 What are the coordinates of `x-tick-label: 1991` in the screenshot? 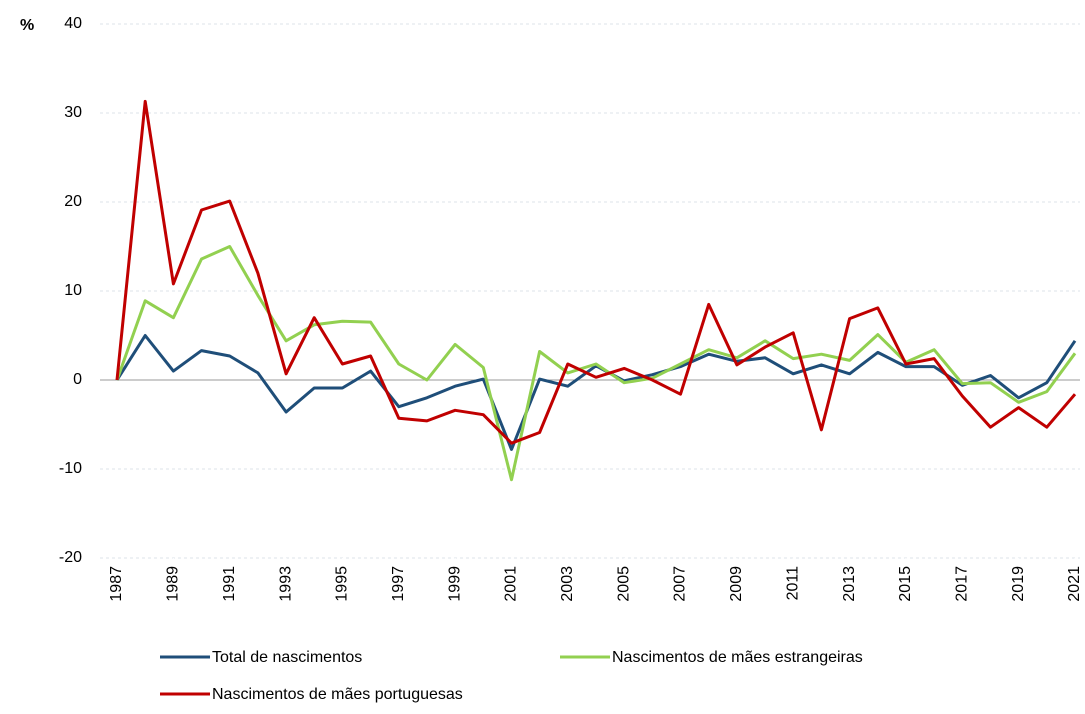 It's located at (229, 584).